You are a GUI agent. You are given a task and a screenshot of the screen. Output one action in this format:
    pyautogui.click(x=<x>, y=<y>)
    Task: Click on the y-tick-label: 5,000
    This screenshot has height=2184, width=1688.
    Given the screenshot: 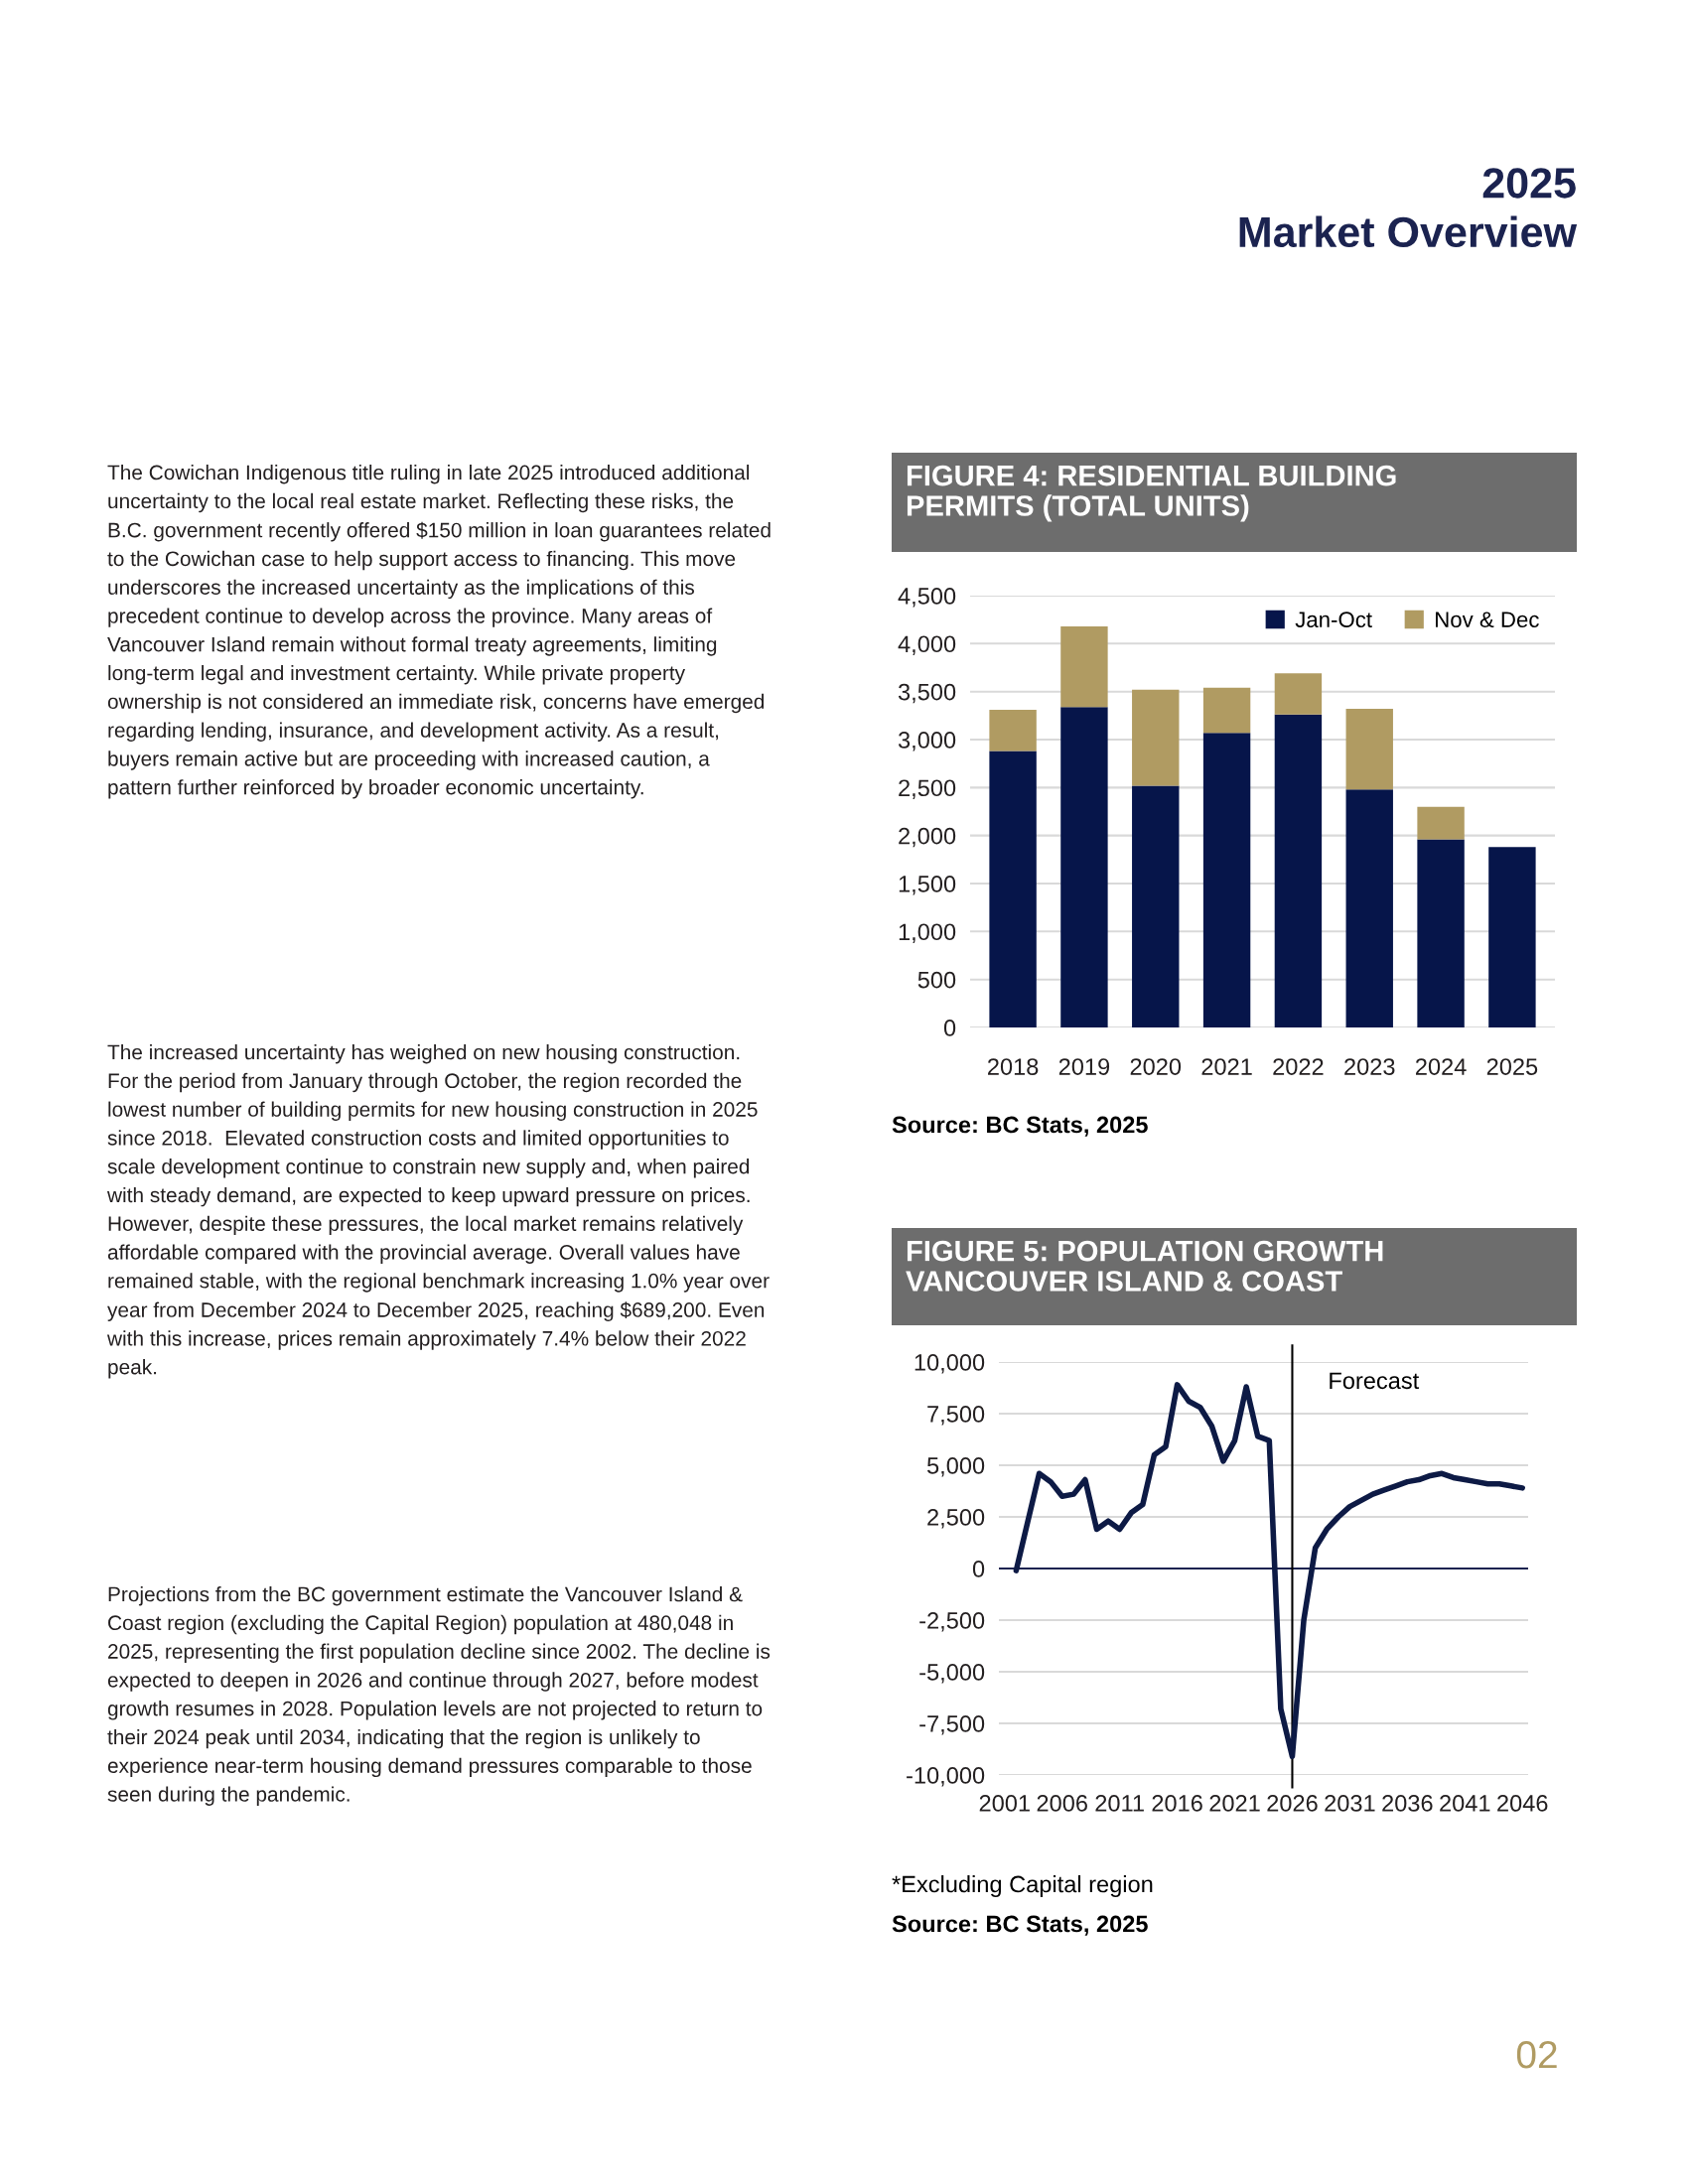 What is the action you would take?
    pyautogui.click(x=955, y=1467)
    